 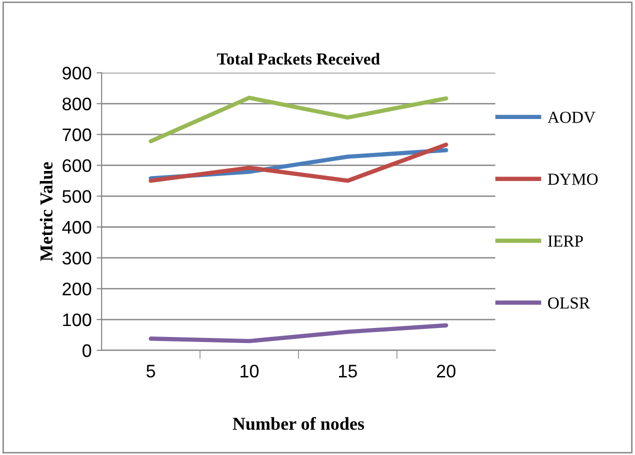 What do you see at coordinates (77, 258) in the screenshot?
I see `y-tick-label: 300` at bounding box center [77, 258].